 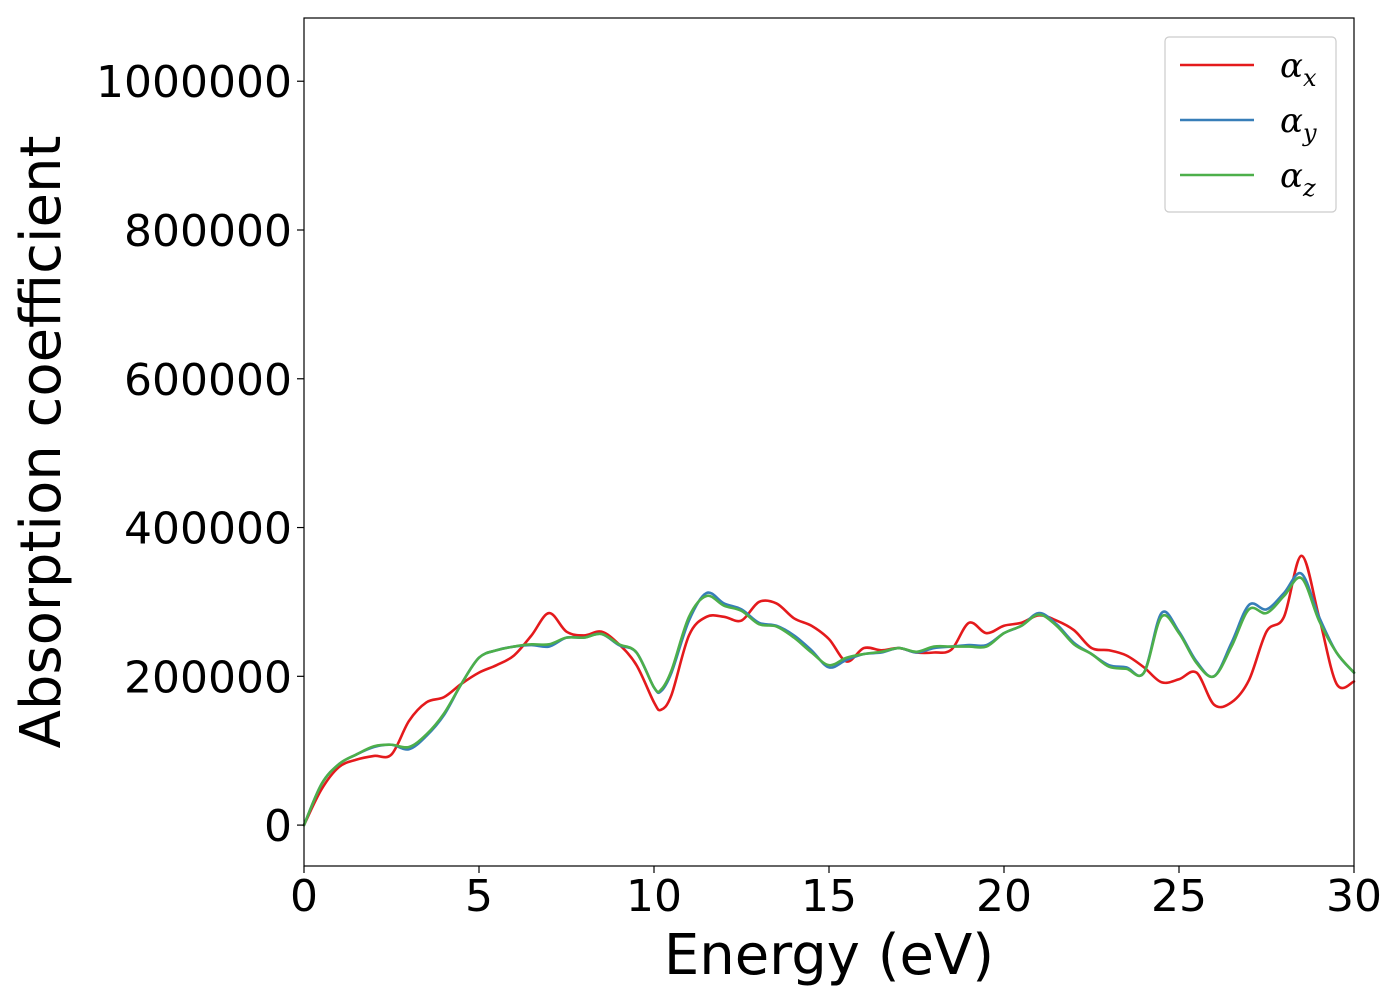 I want to click on y-tick-label: 200000, so click(x=208, y=677).